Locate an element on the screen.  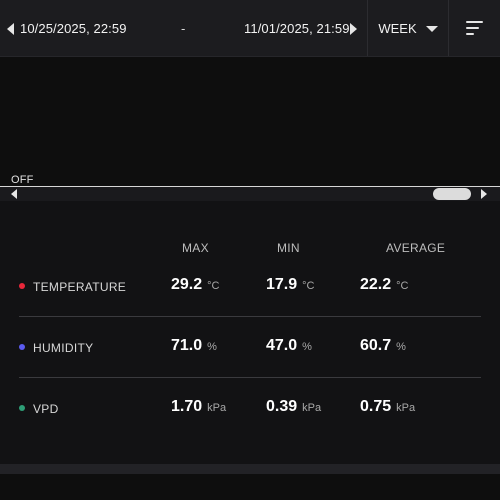
prev-range-icon is located at coordinates (10, 29).